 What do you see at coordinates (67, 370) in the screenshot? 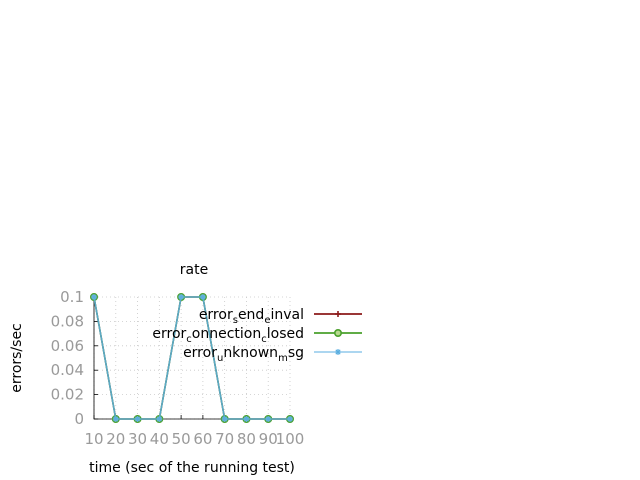
I see `y-tick-label: 0.04` at bounding box center [67, 370].